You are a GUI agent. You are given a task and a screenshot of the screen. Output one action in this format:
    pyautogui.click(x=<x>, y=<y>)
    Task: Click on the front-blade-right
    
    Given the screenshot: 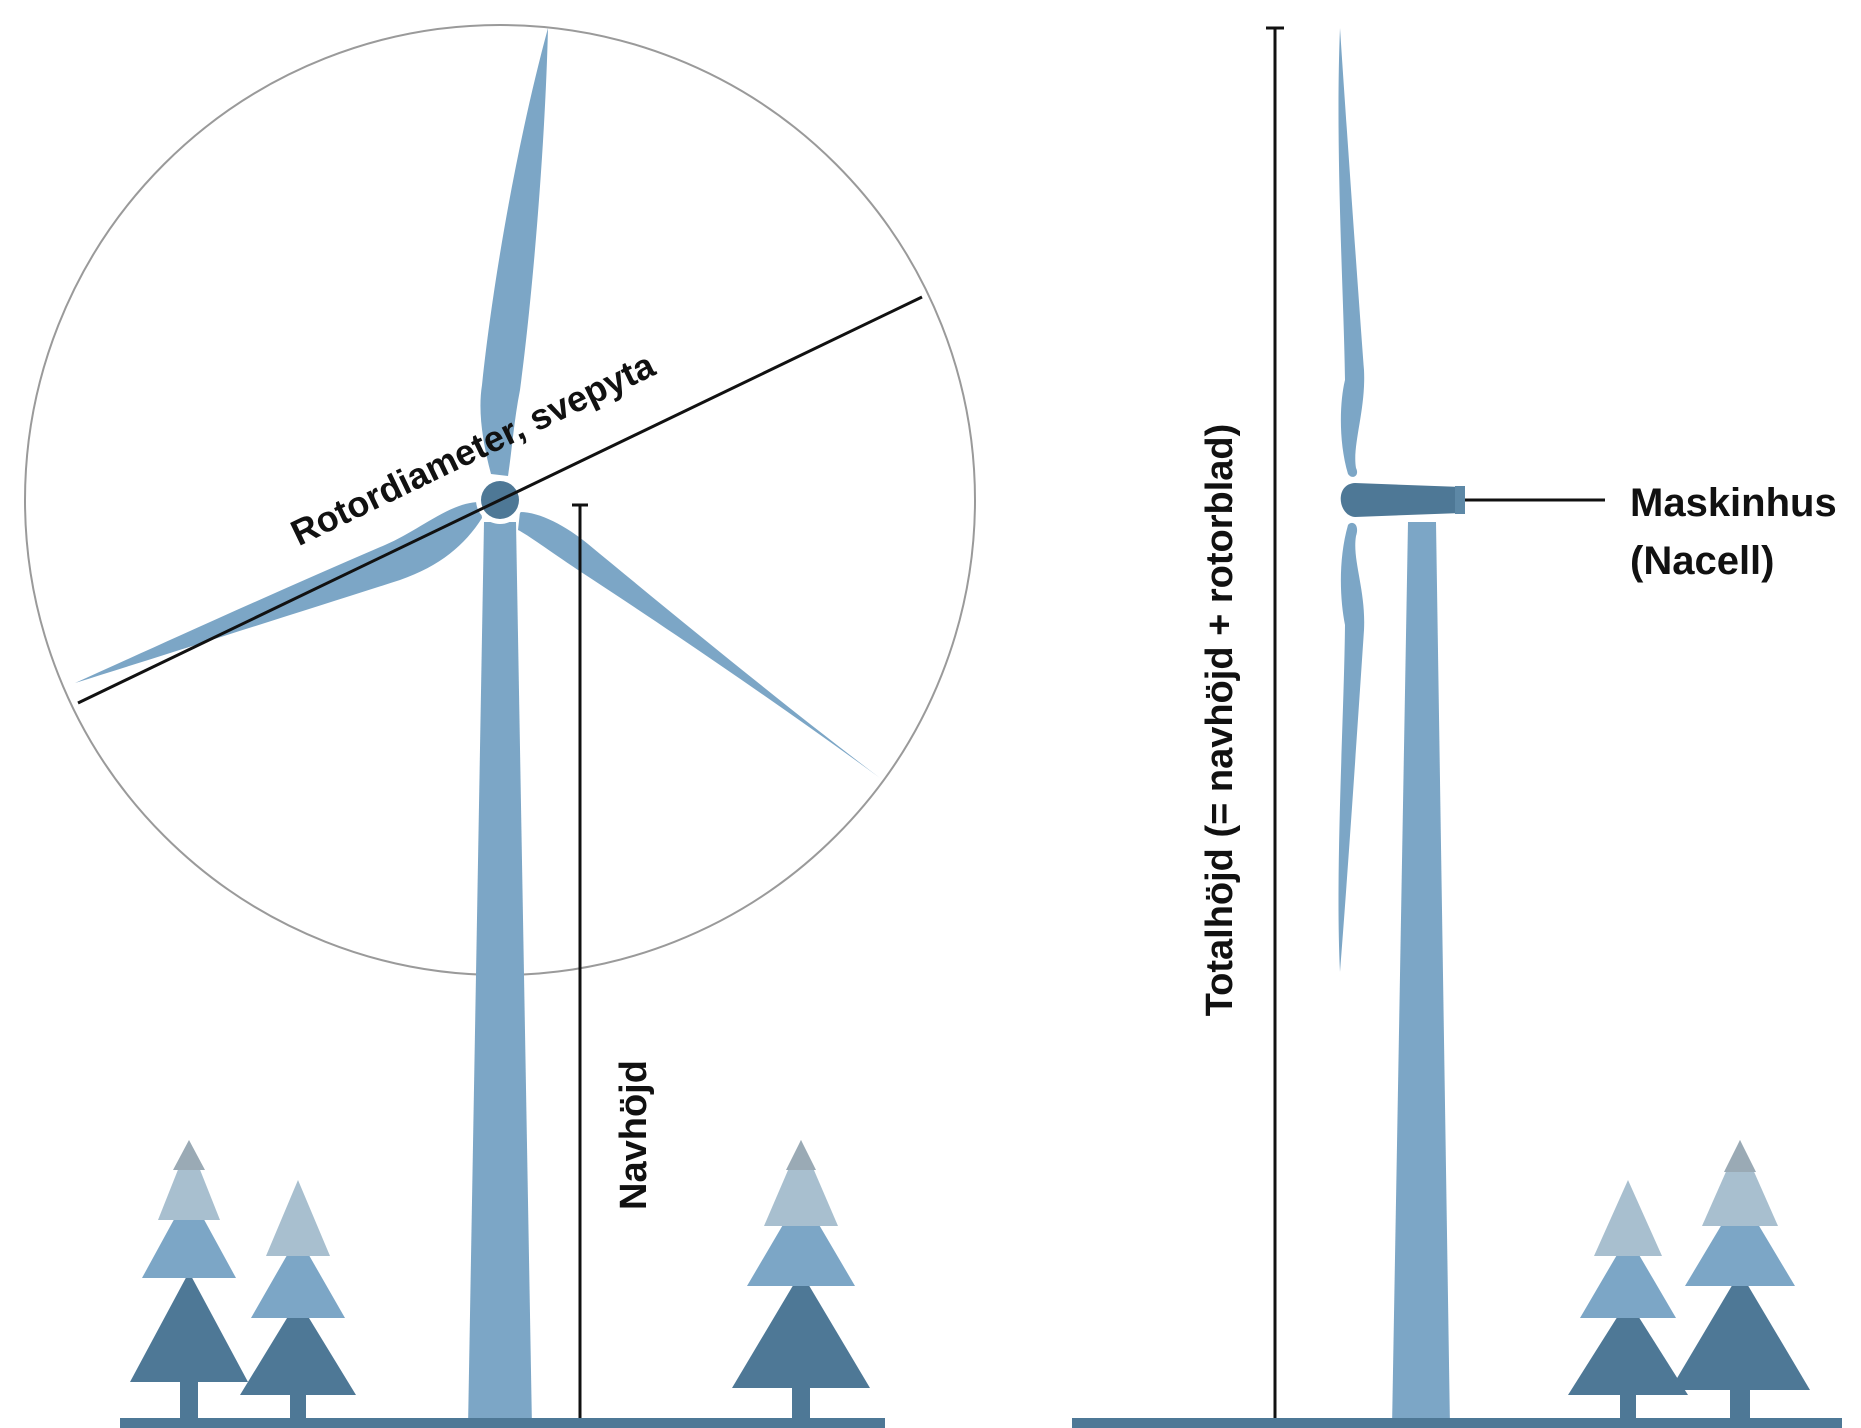 What is the action you would take?
    pyautogui.click(x=699, y=645)
    